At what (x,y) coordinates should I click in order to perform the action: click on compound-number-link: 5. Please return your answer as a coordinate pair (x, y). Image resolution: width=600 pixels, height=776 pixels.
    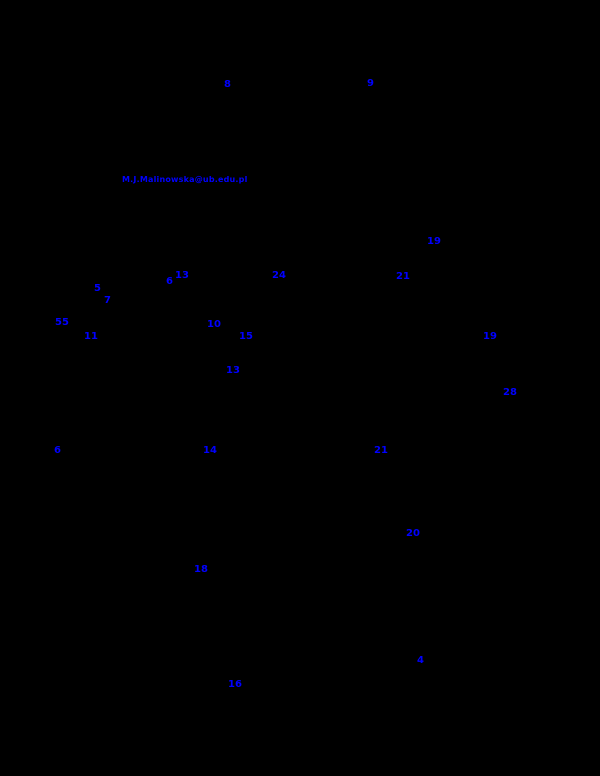
    Looking at the image, I should click on (97, 288).